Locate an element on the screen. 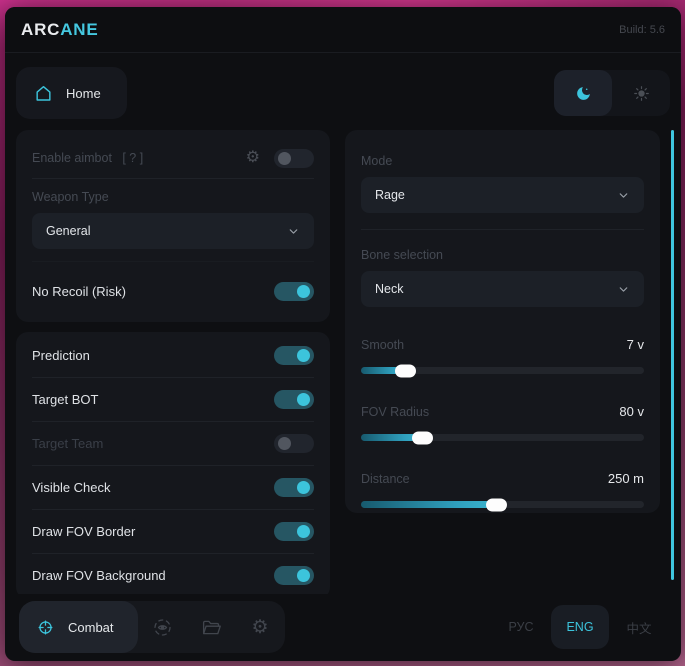  no-recoil-toggle is located at coordinates (294, 291).